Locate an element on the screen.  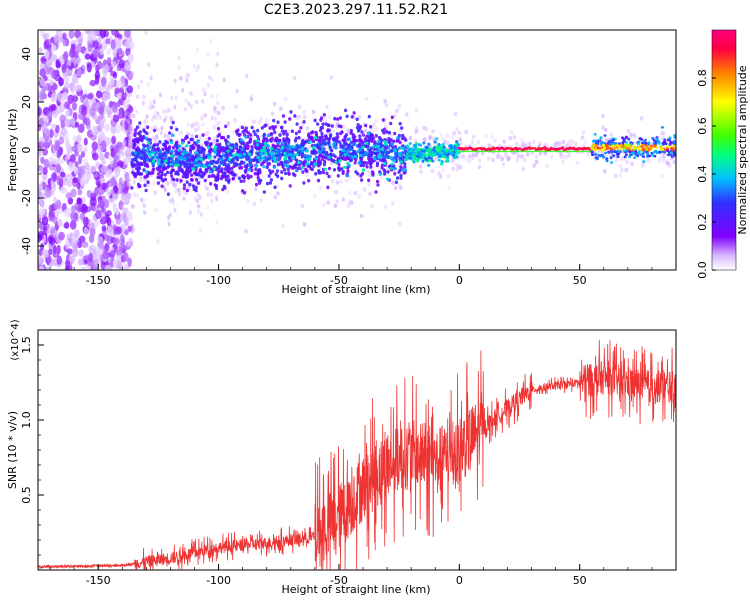
y-tick-label: -20 is located at coordinates (26, 198).